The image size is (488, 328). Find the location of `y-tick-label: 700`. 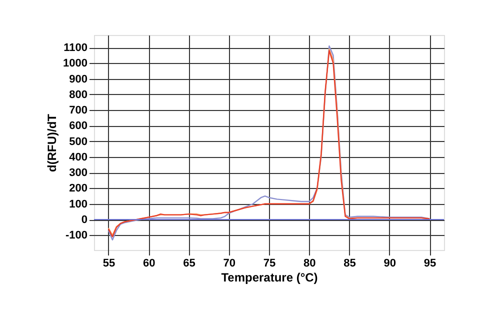

y-tick-label: 700 is located at coordinates (78, 110).